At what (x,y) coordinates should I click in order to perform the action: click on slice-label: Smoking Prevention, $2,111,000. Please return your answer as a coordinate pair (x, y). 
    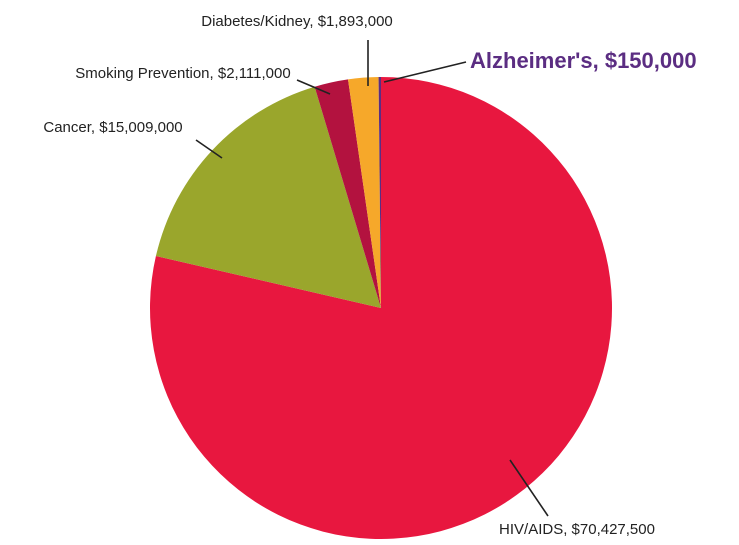
    Looking at the image, I should click on (182, 73).